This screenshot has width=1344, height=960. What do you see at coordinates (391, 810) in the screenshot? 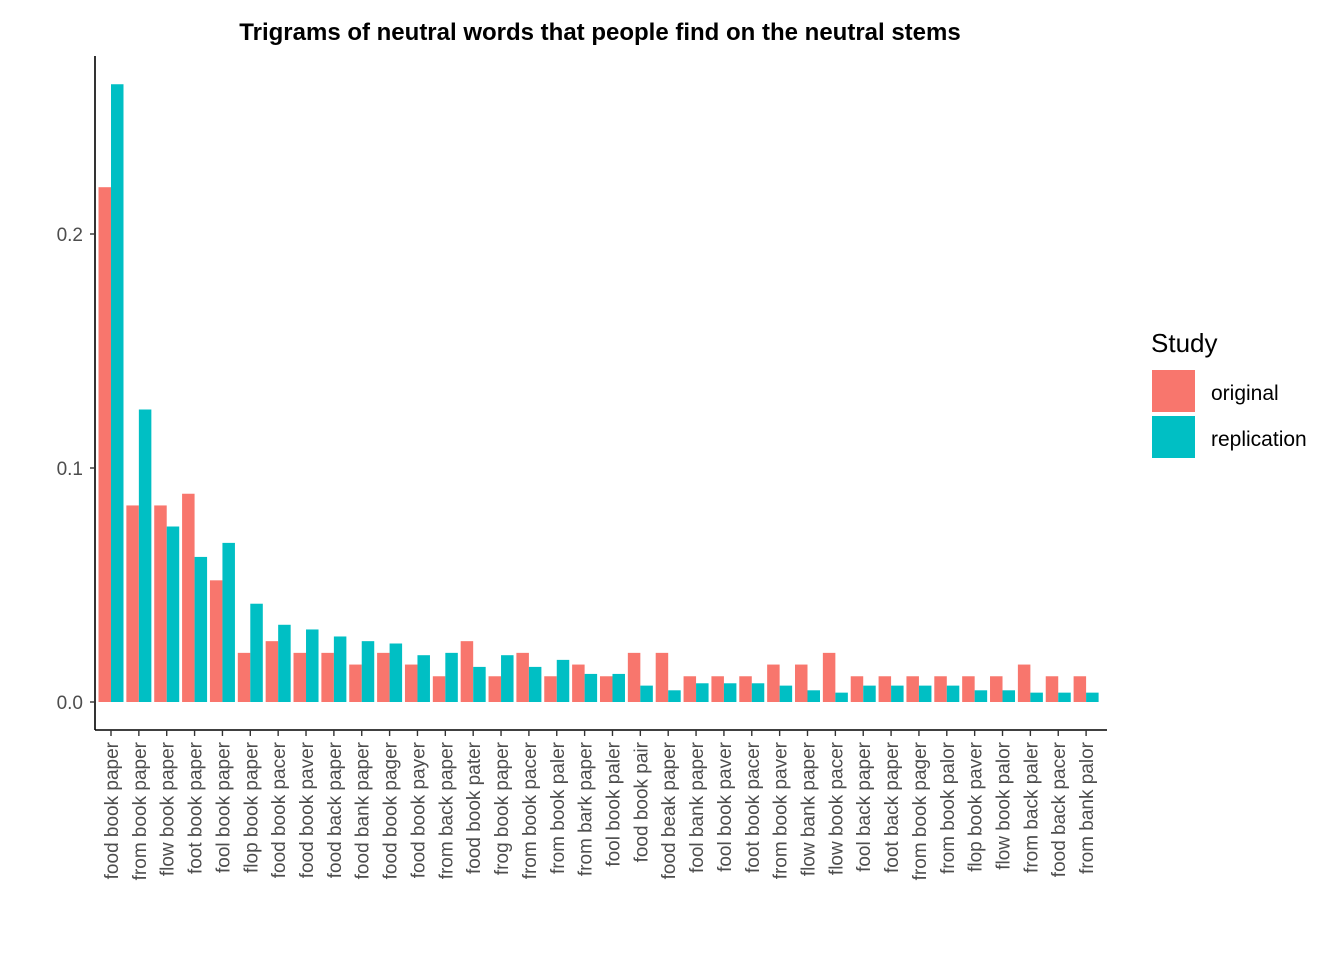
I see `x-tick-label: food book pager` at bounding box center [391, 810].